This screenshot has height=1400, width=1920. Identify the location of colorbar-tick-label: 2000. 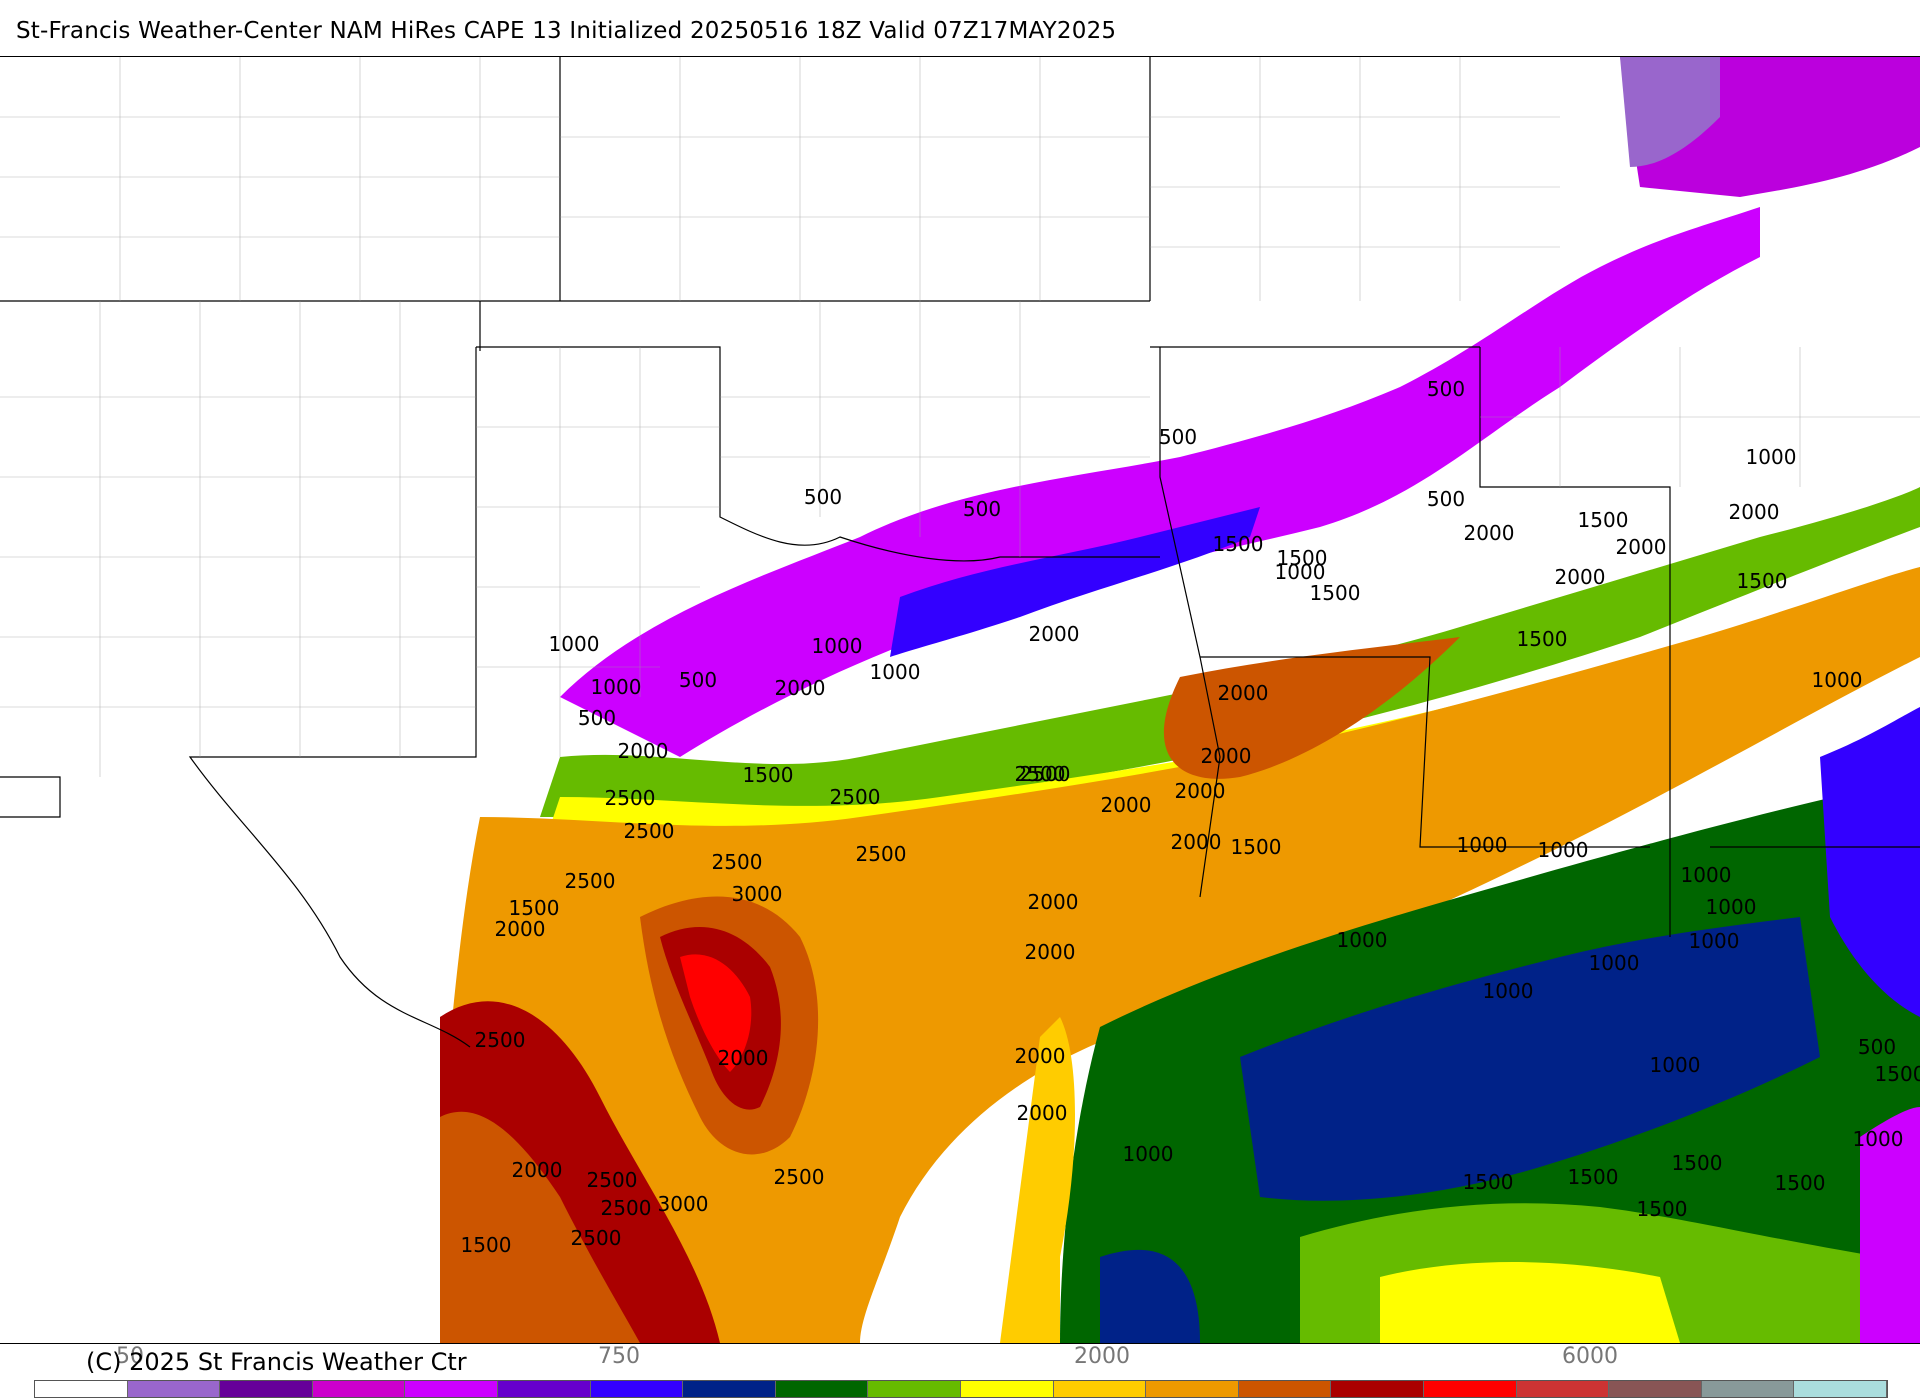
(1102, 1356).